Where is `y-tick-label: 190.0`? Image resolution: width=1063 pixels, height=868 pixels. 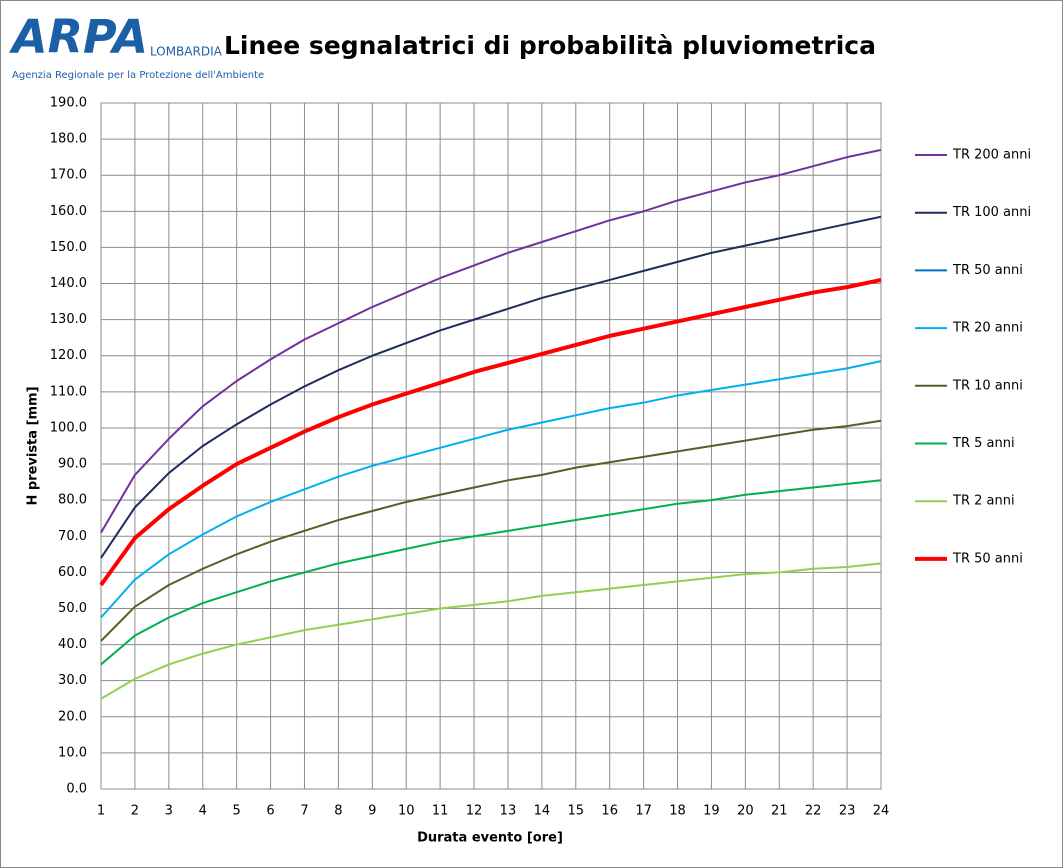 y-tick-label: 190.0 is located at coordinates (68, 103).